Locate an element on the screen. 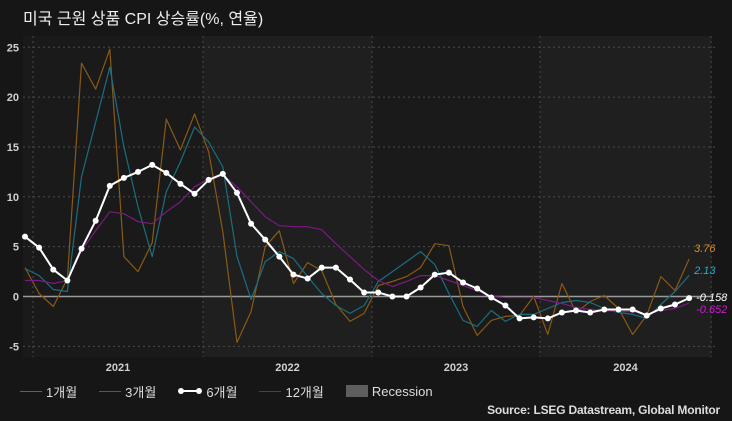  end-value-label: -0.158 is located at coordinates (712, 298).